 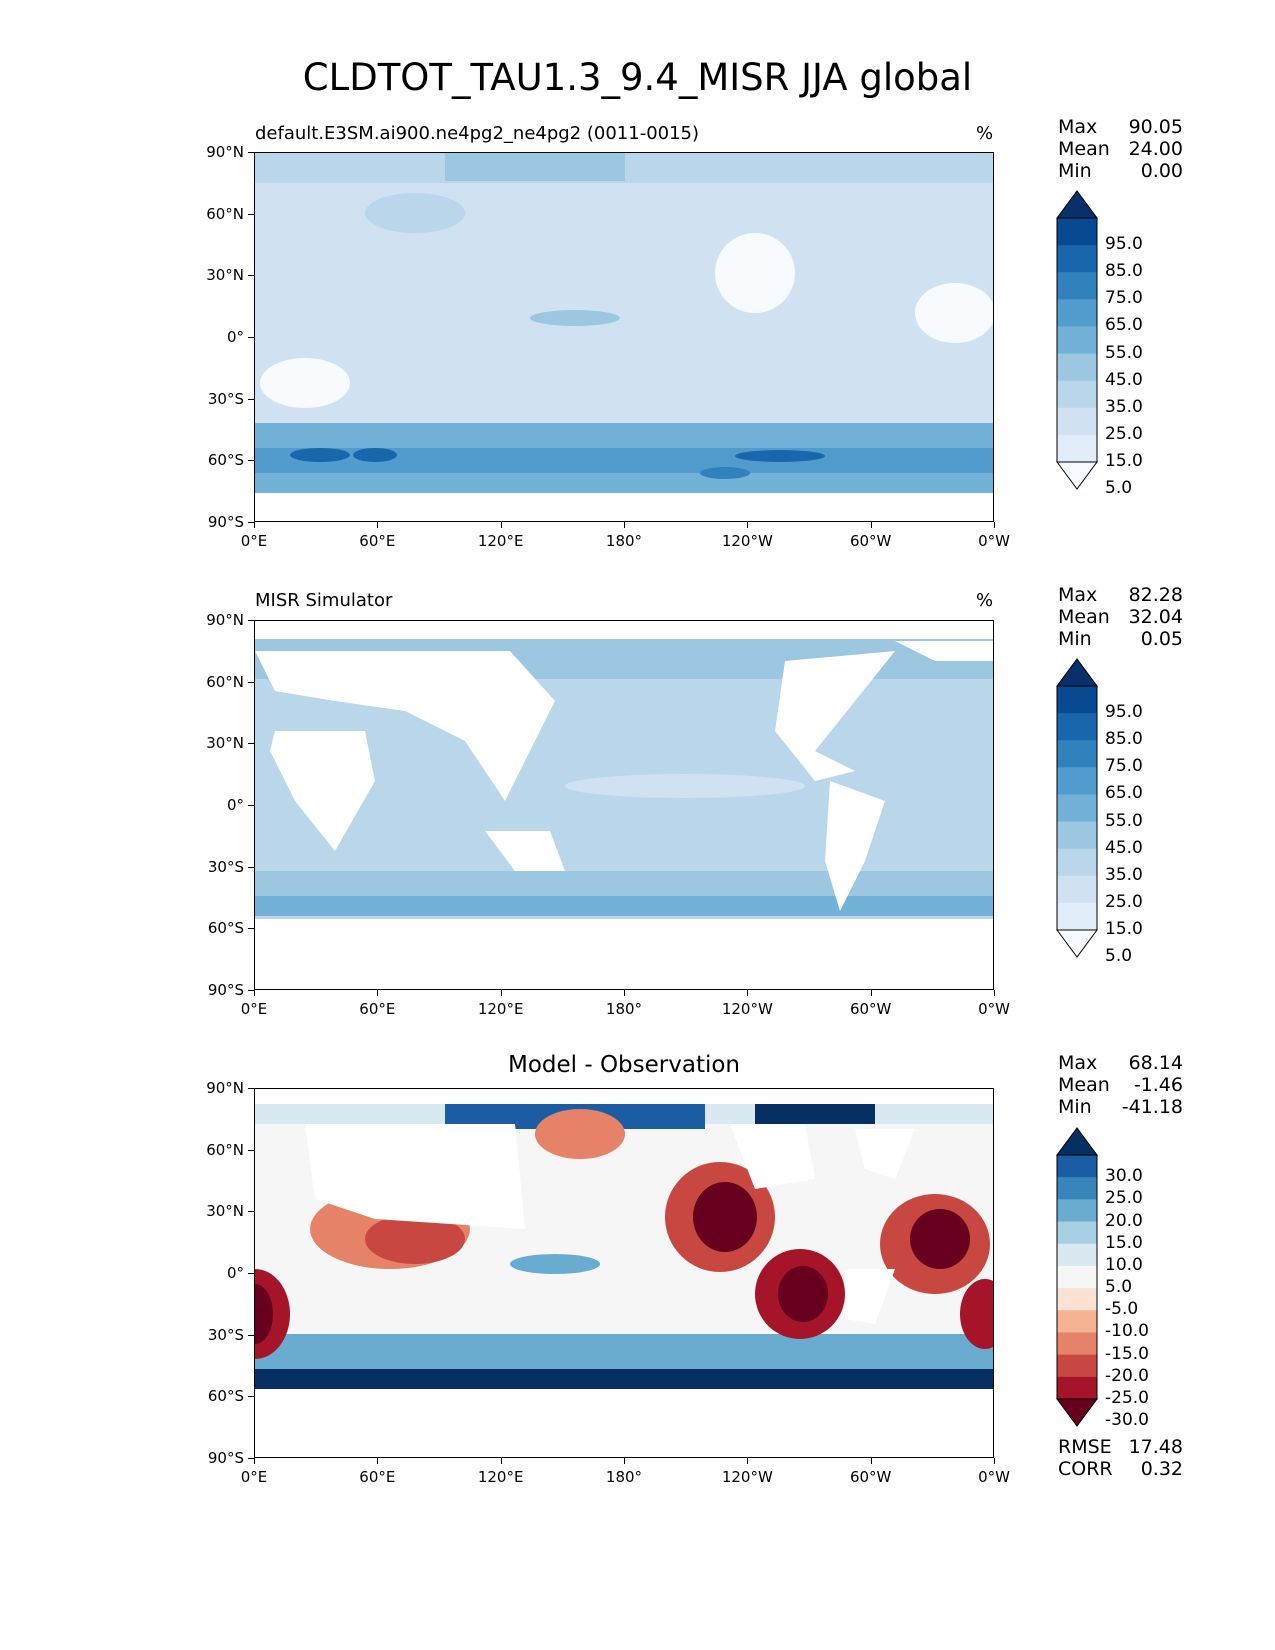 I want to click on panel-3-contour-field, so click(x=624, y=1273).